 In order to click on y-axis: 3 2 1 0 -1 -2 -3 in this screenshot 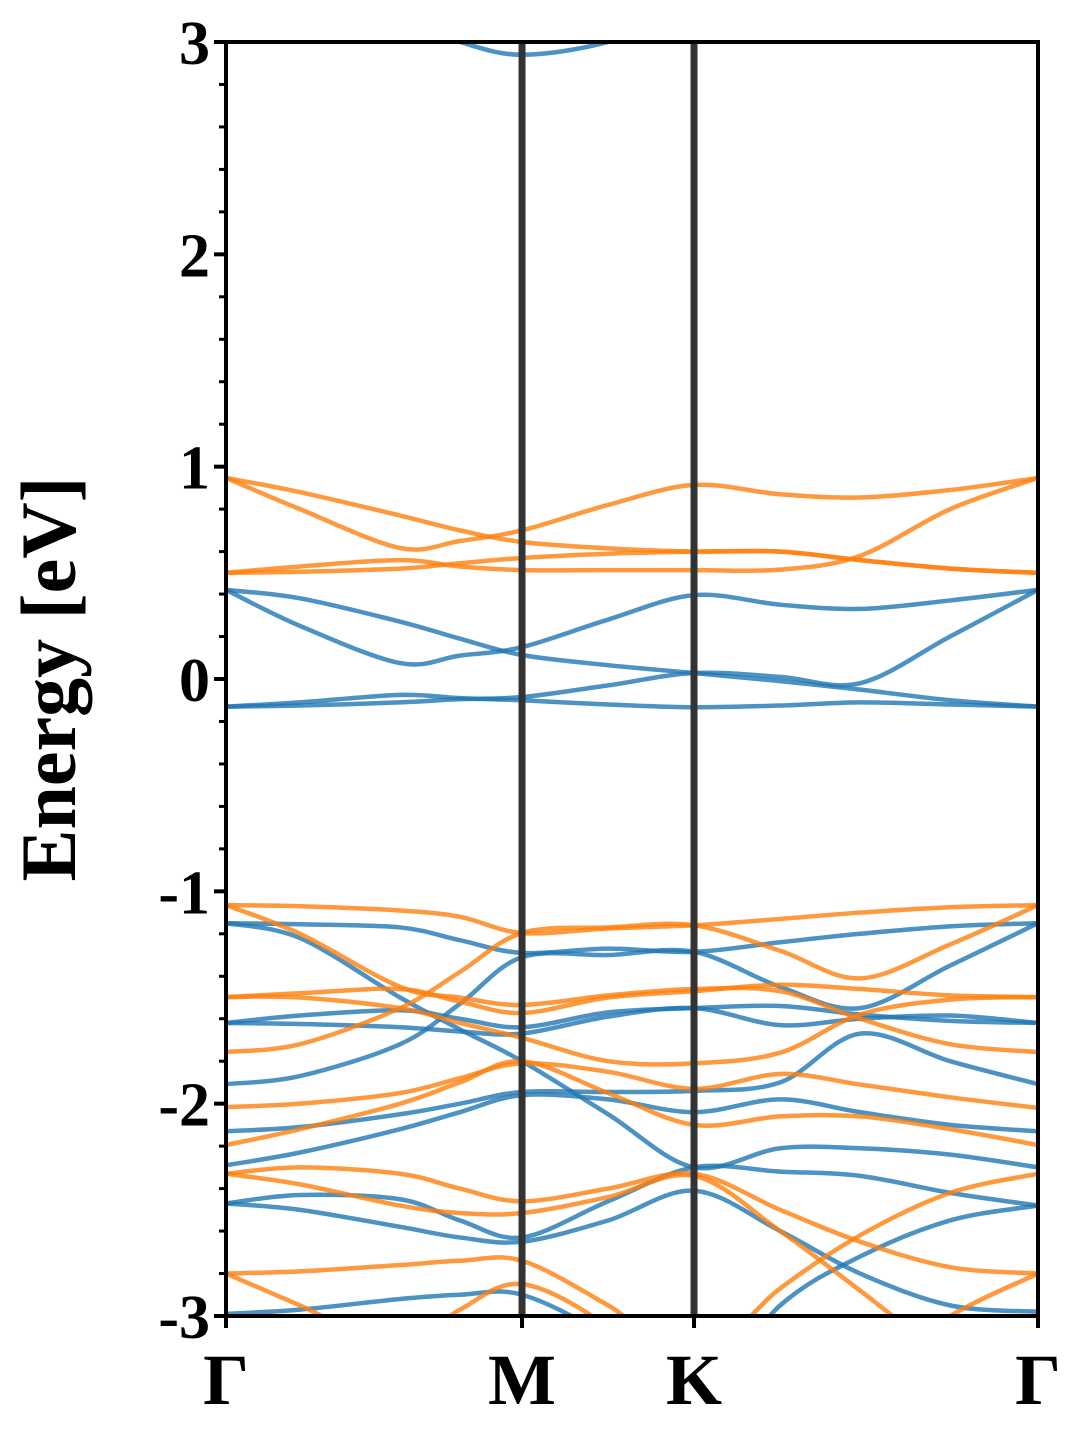, I will do `click(192, 681)`.